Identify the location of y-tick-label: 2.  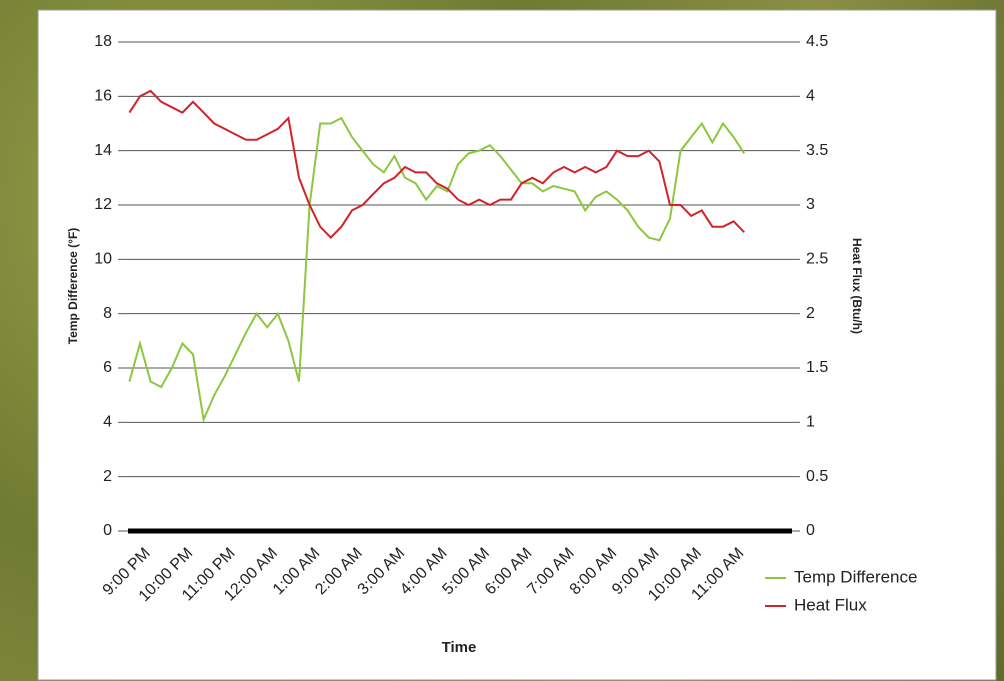
(107, 476).